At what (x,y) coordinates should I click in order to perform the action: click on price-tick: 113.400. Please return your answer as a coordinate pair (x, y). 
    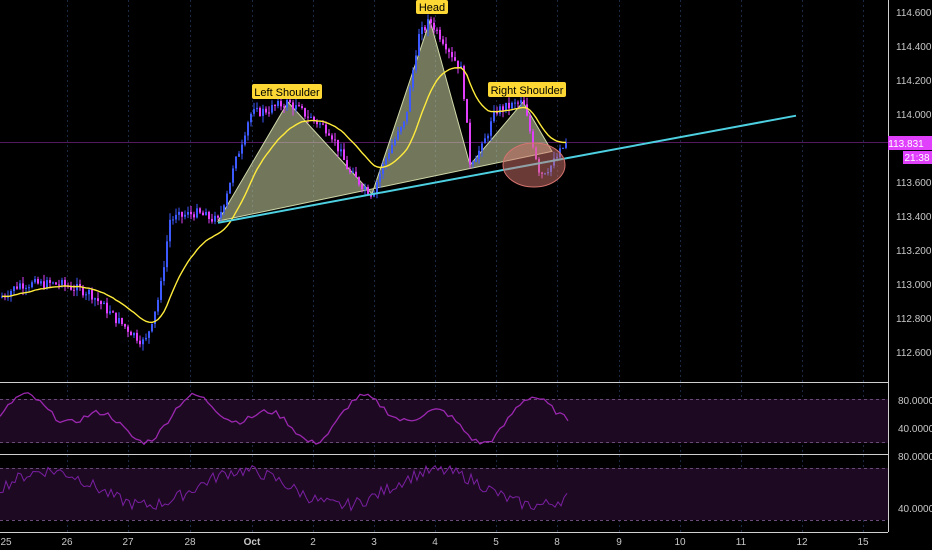
    Looking at the image, I should click on (914, 217).